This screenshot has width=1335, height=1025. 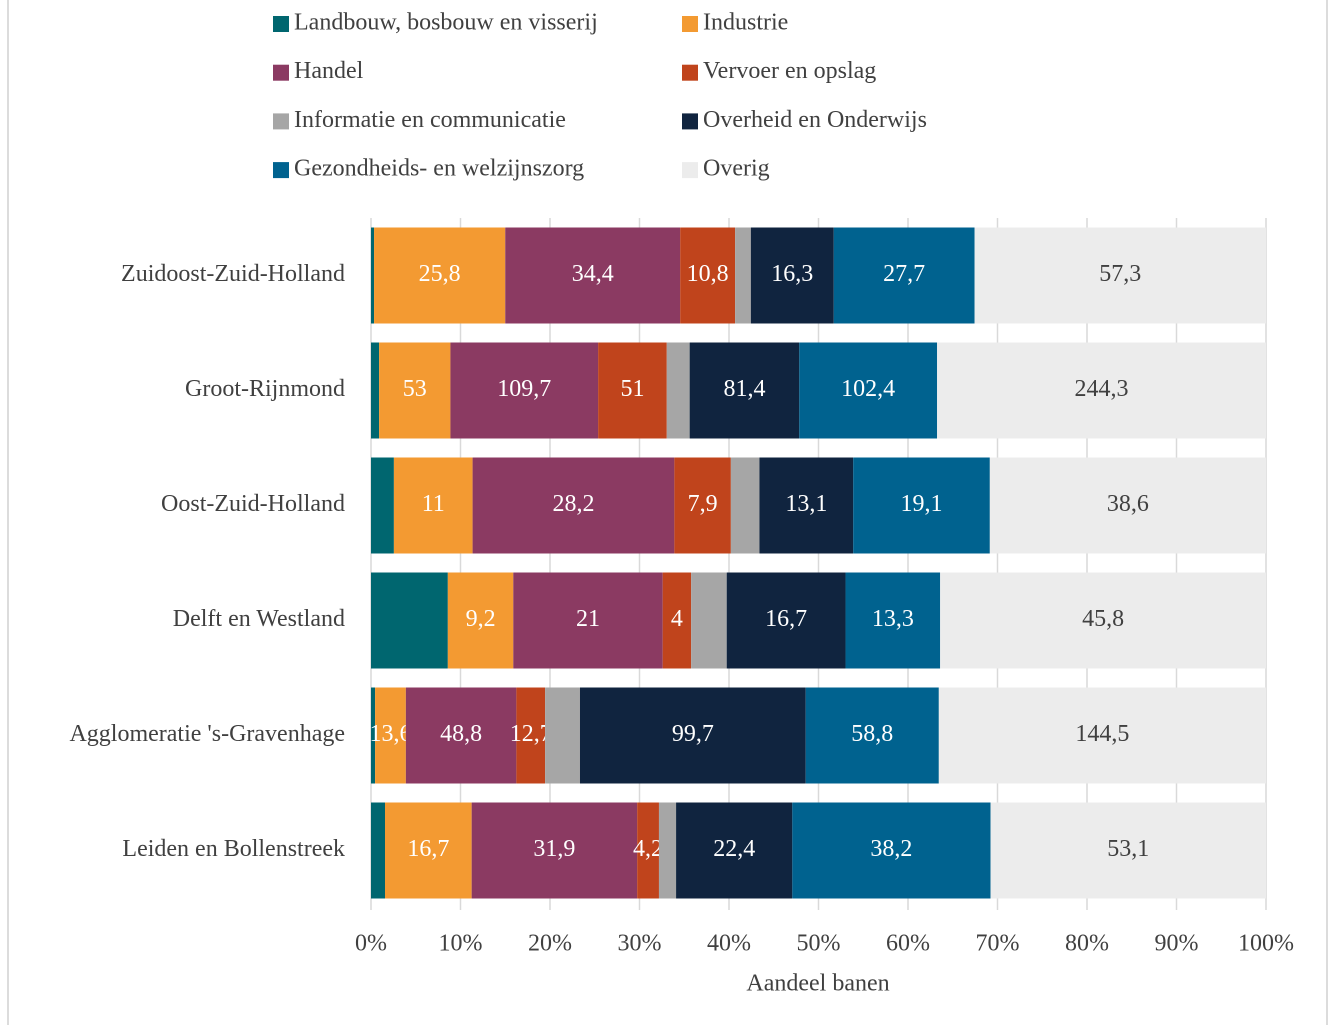 I want to click on data-label: 22,4, so click(x=734, y=849).